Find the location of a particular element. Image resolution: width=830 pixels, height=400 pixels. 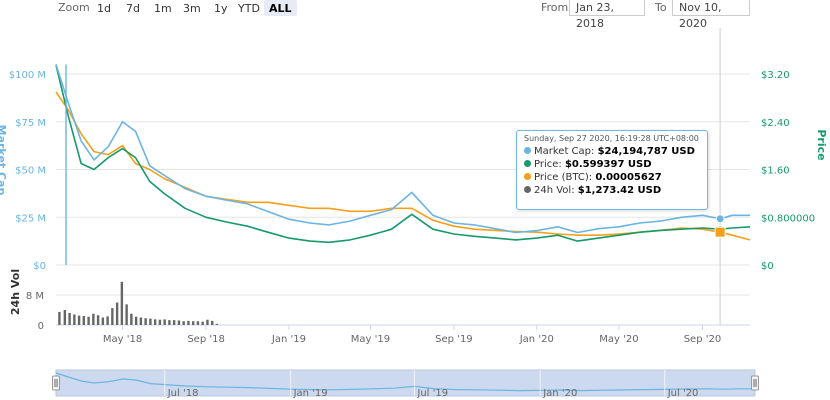

zoom-button-all: ALL is located at coordinates (280, 8).